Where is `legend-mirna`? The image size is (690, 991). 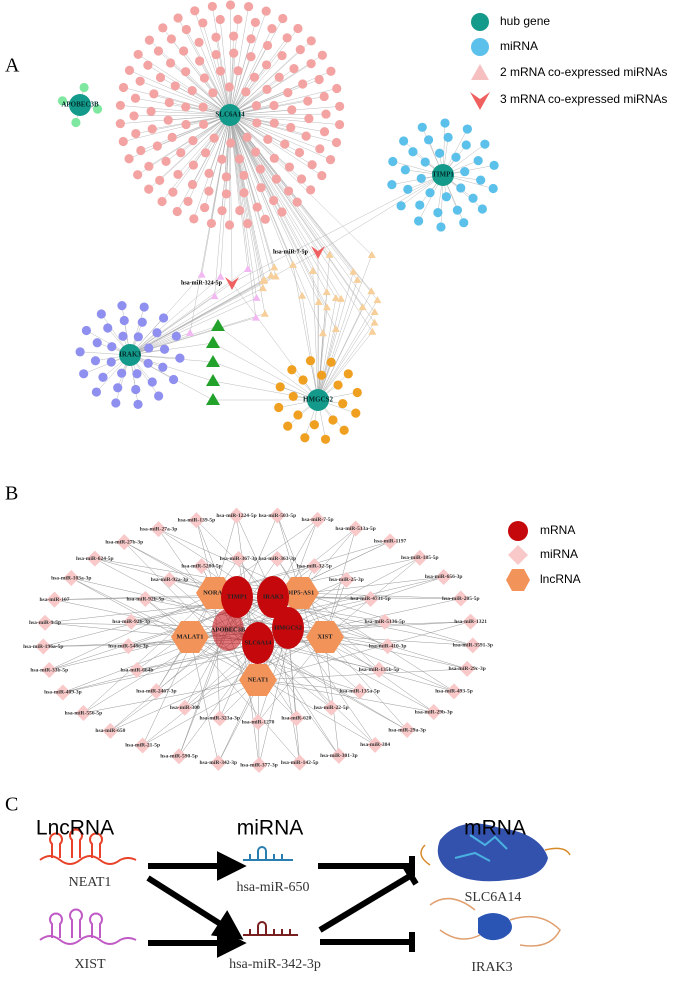 legend-mirna is located at coordinates (518, 555).